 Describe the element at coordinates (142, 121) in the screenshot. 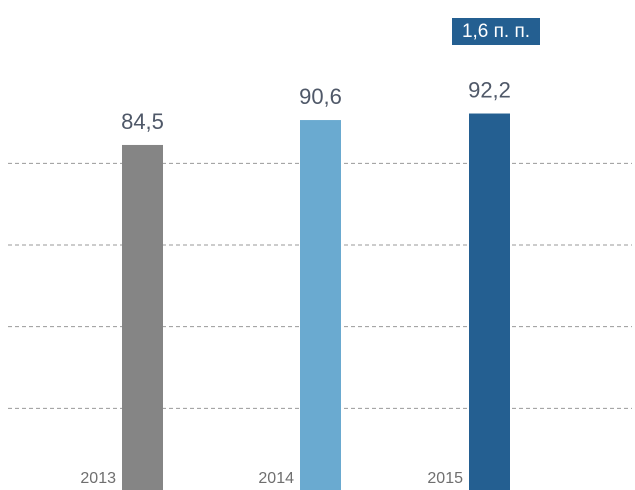

I see `value-label: 84,5` at that location.